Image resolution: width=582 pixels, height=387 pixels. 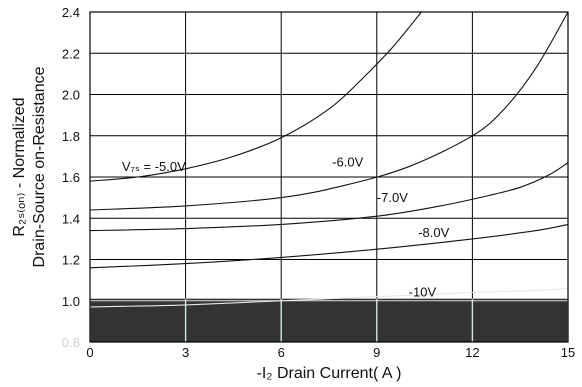 What do you see at coordinates (423, 292) in the screenshot?
I see `curve-label-4: -10V` at bounding box center [423, 292].